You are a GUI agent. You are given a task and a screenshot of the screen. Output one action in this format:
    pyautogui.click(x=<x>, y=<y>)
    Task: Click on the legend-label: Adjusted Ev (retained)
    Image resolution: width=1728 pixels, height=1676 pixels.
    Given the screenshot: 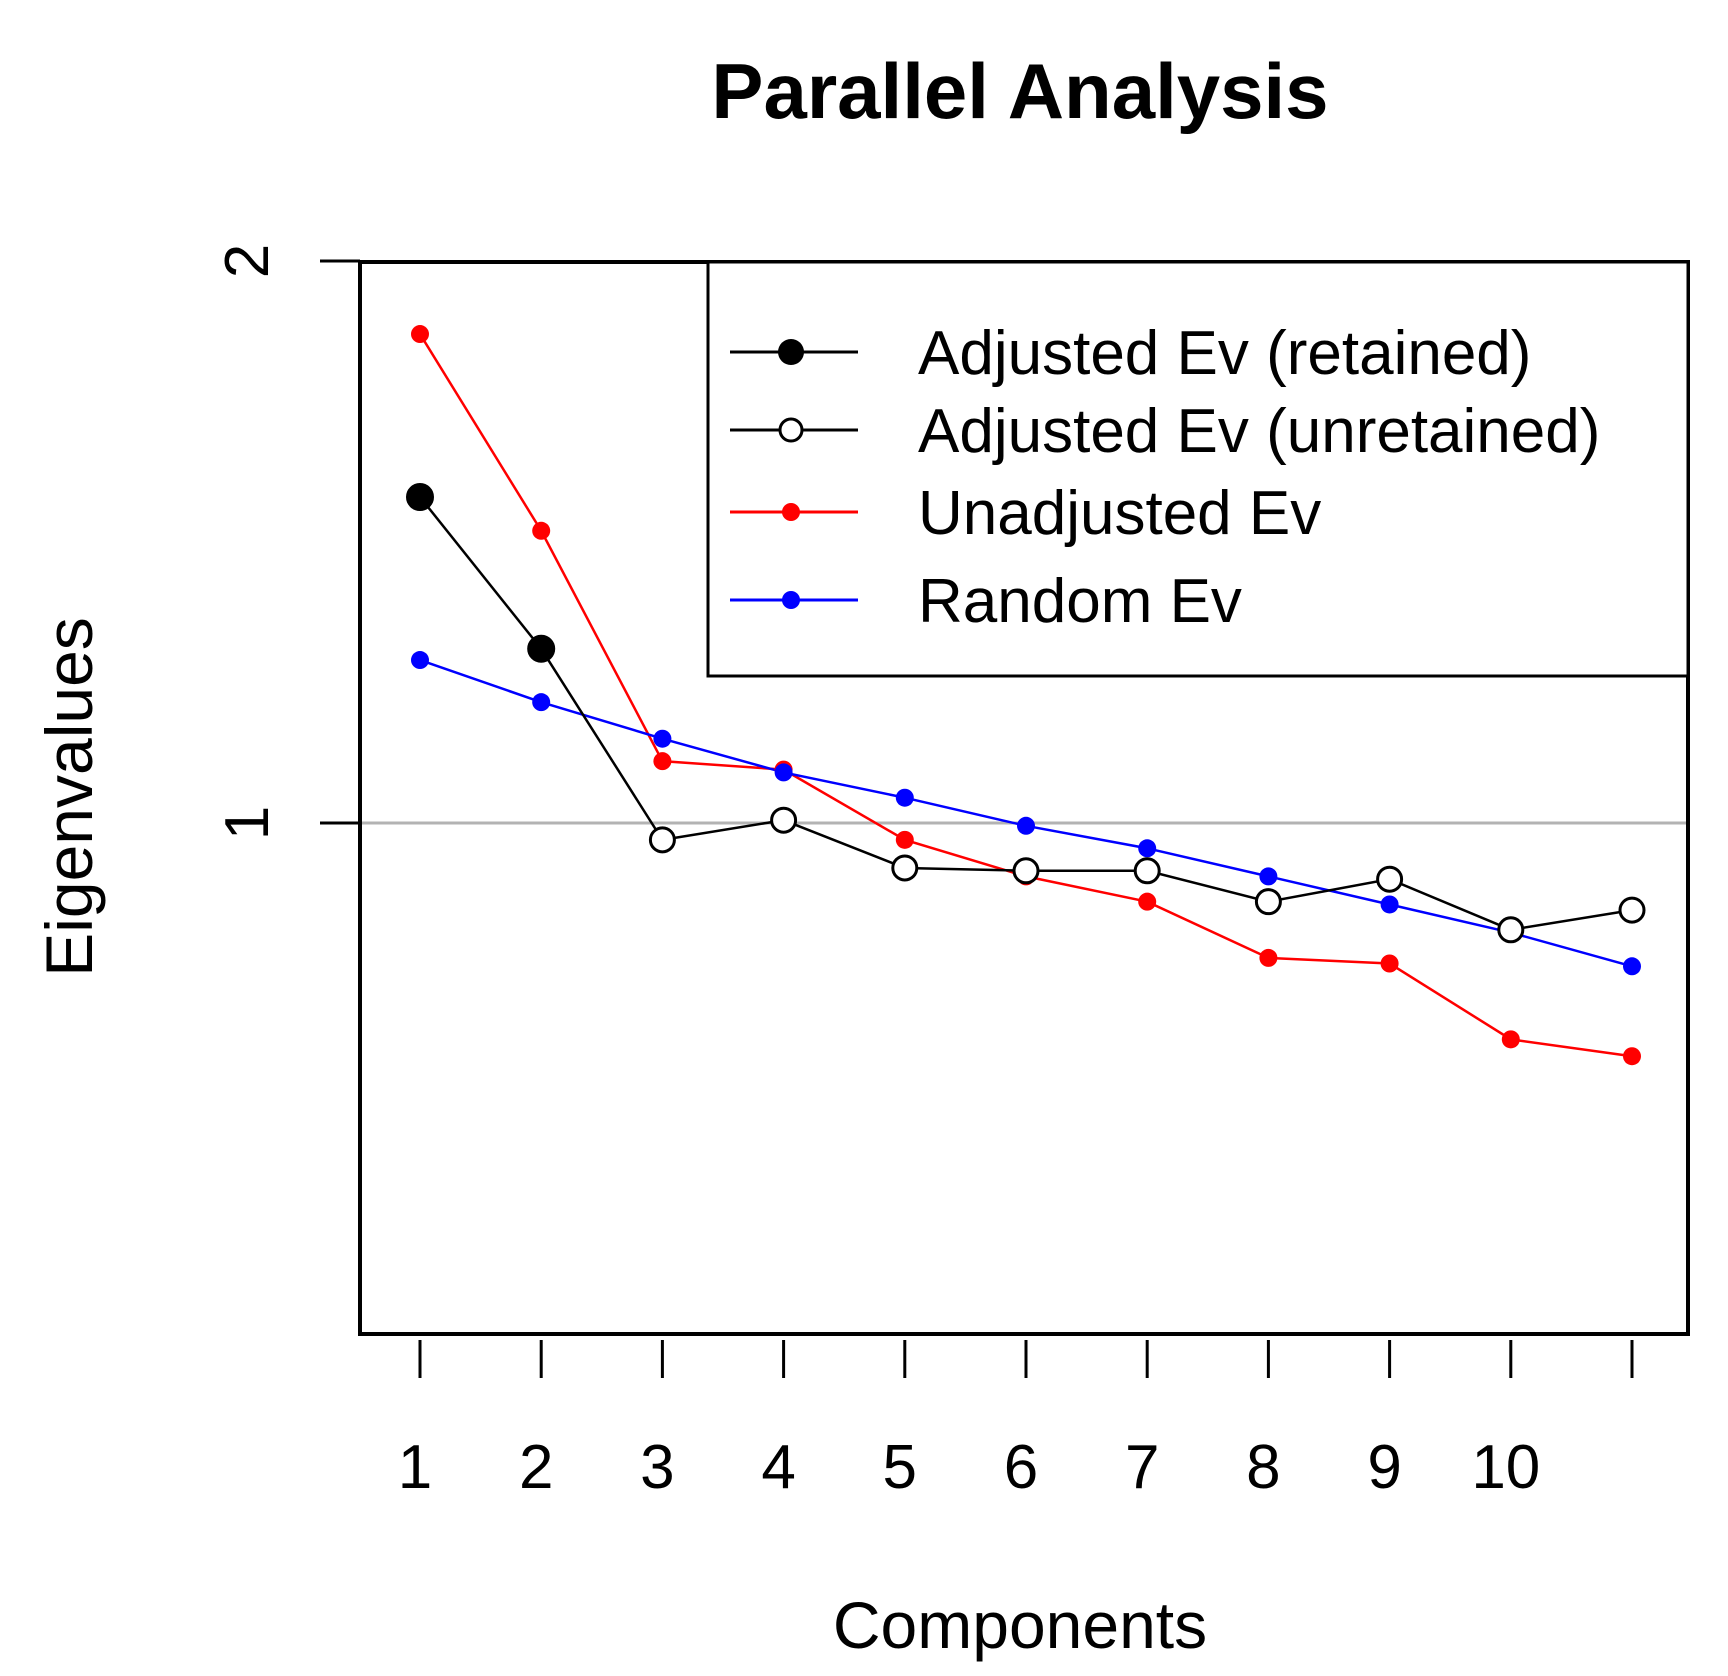 What is the action you would take?
    pyautogui.click(x=1224, y=353)
    